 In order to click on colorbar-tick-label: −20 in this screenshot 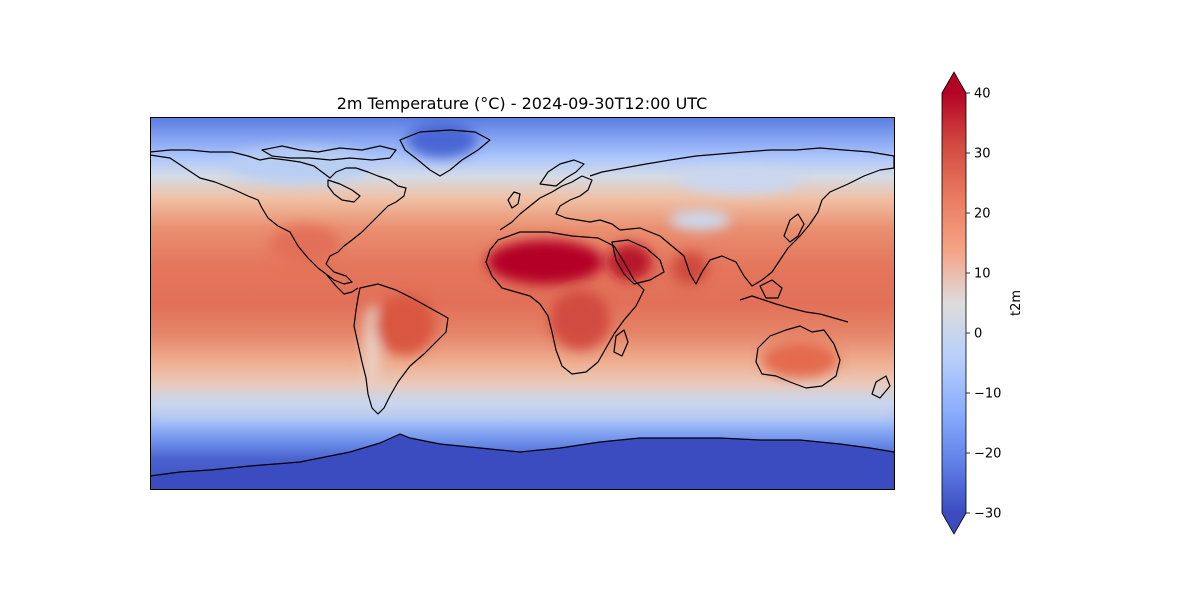, I will do `click(987, 454)`.